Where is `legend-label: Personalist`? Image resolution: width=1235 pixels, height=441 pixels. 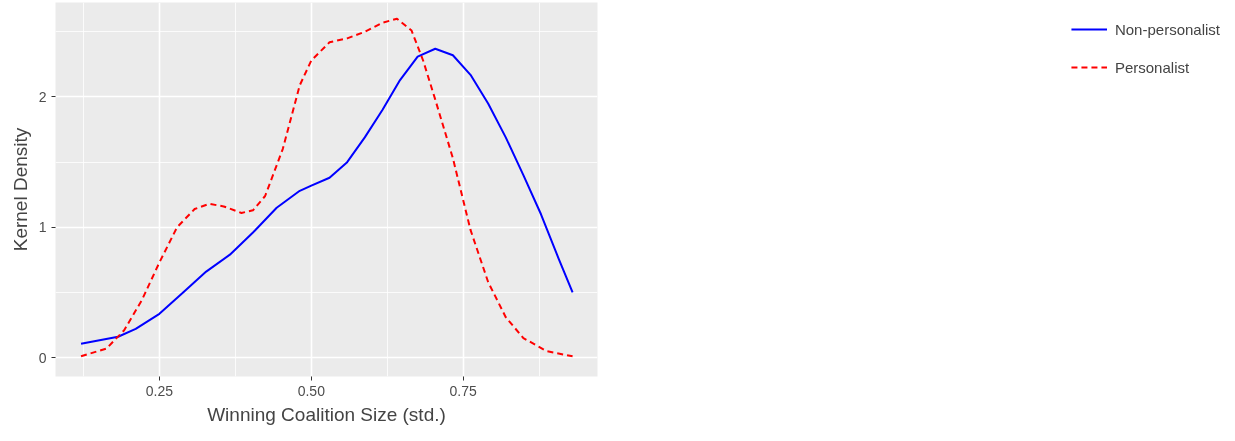
legend-label: Personalist is located at coordinates (1152, 67).